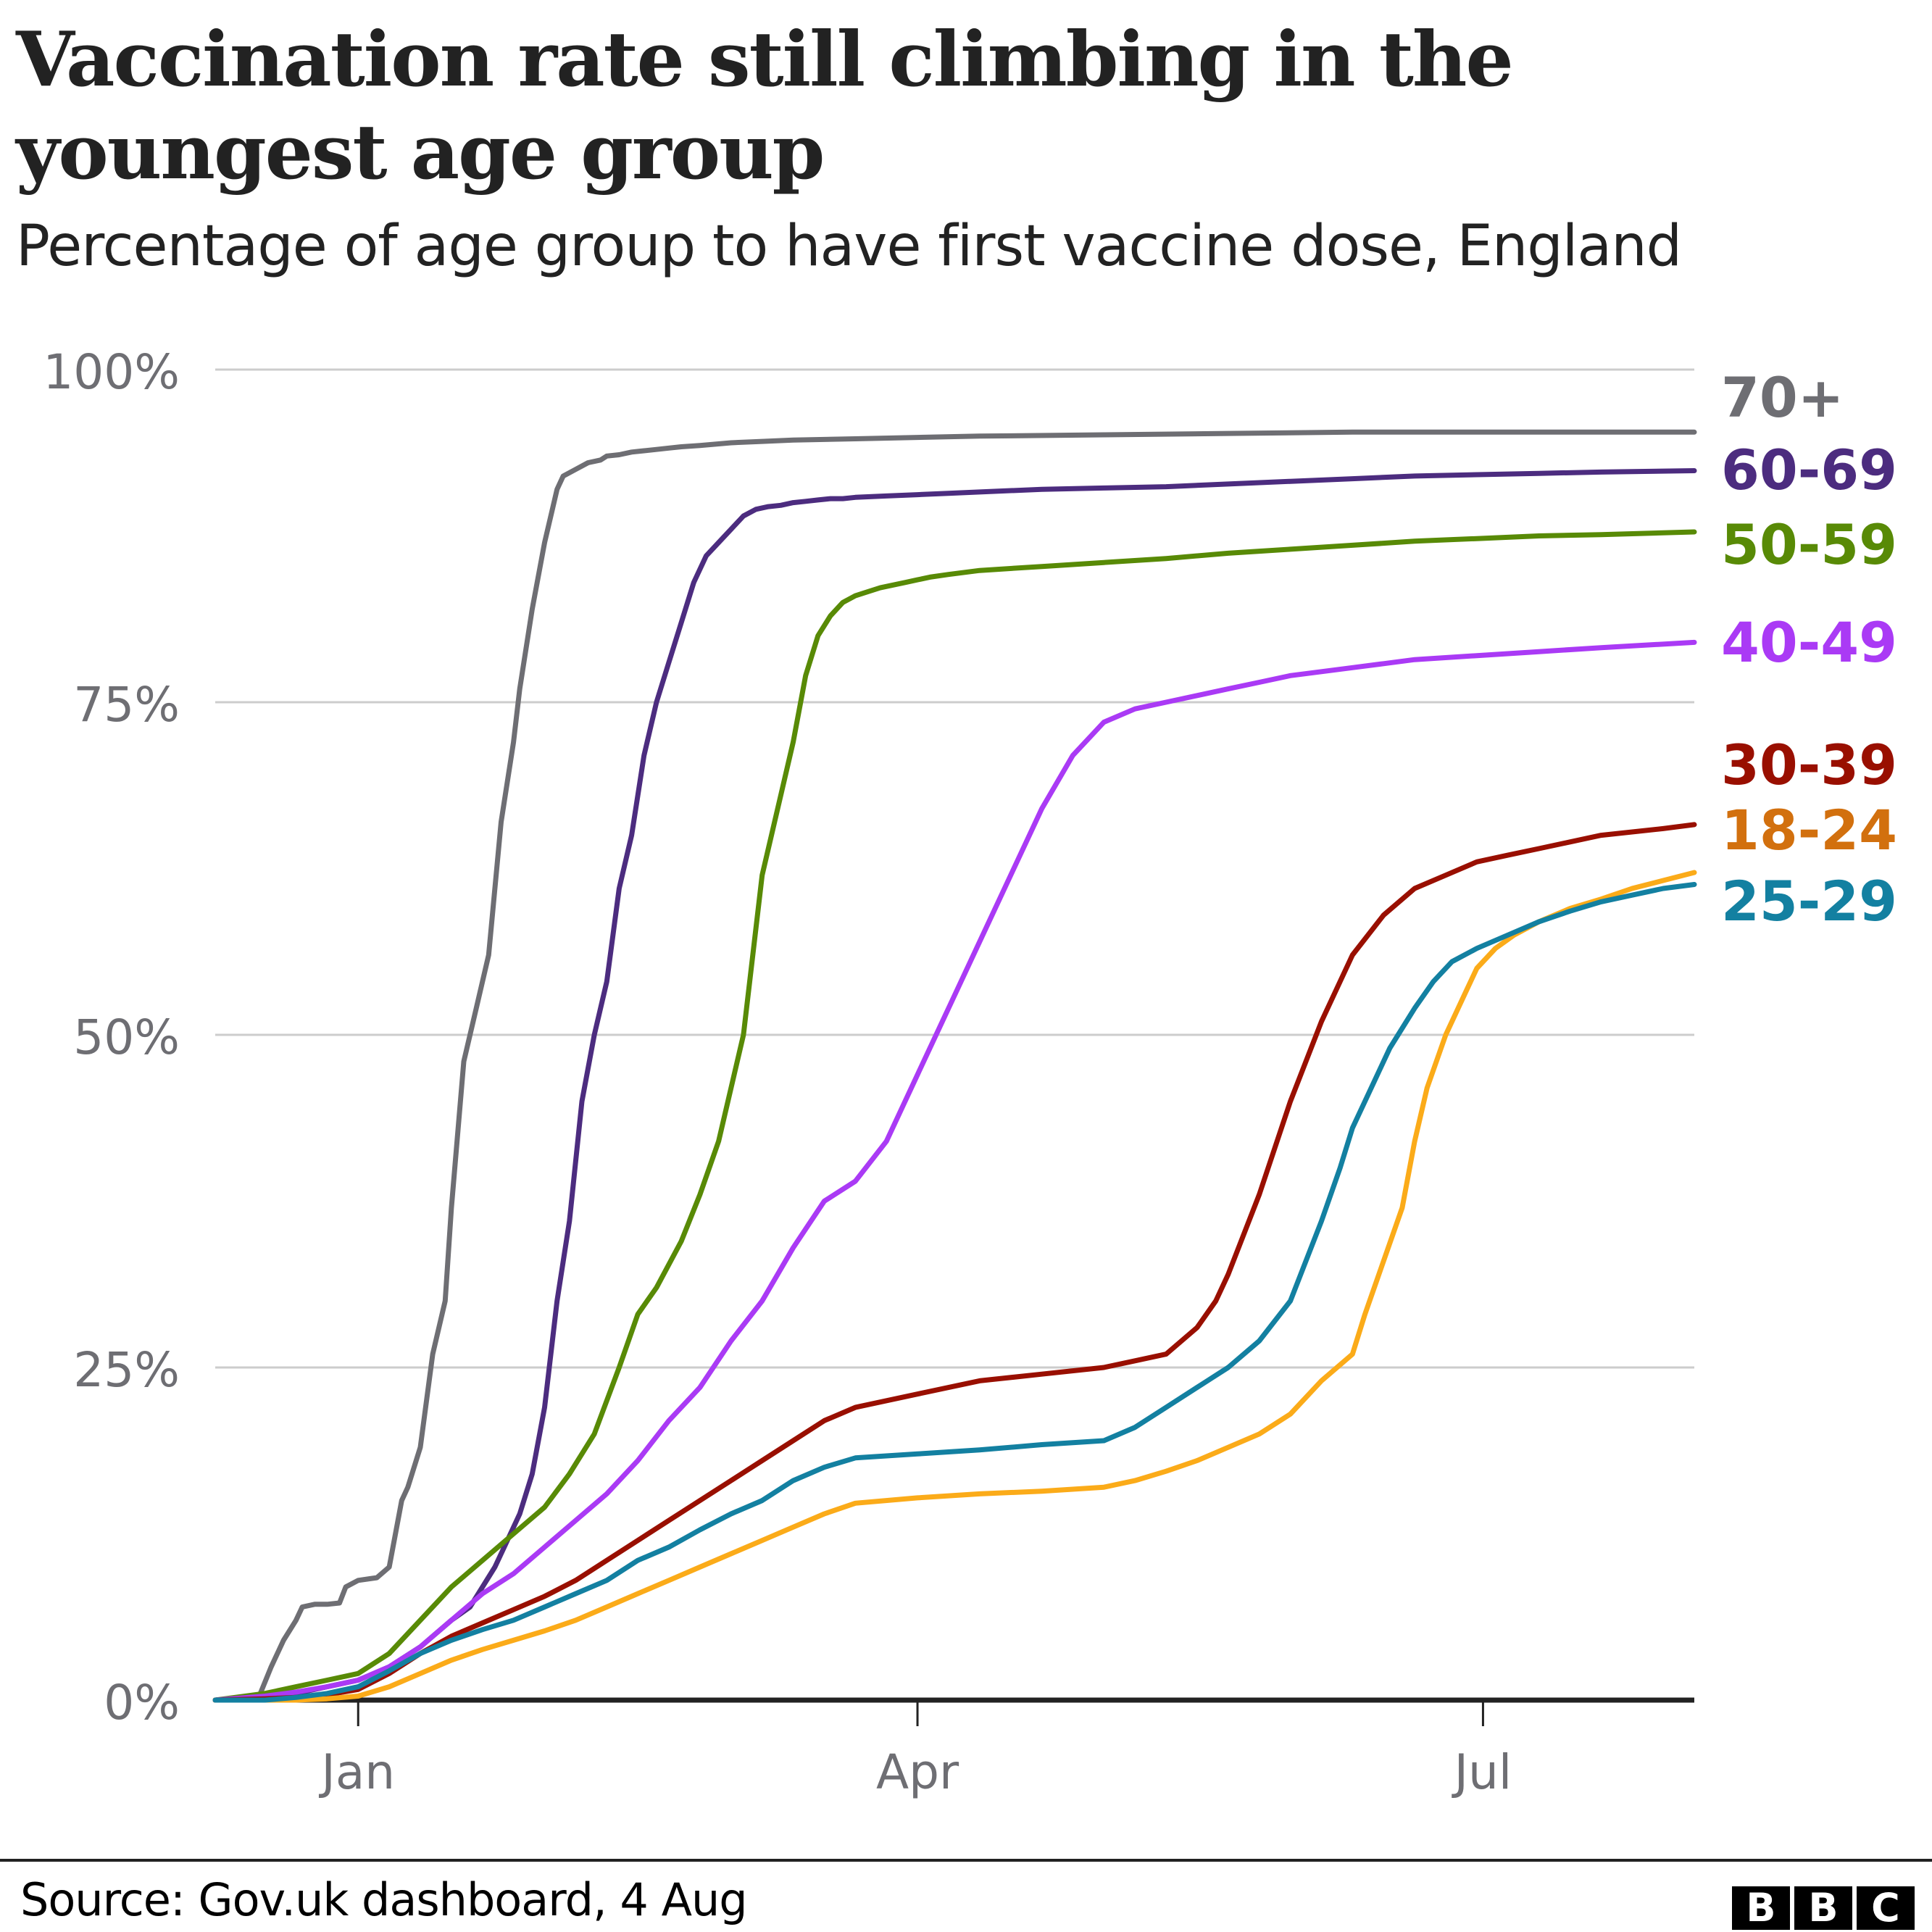 The width and height of the screenshot is (1932, 1932). I want to click on y-axis-ticks: 0% 25% 50% 75% 100%, so click(112, 1037).